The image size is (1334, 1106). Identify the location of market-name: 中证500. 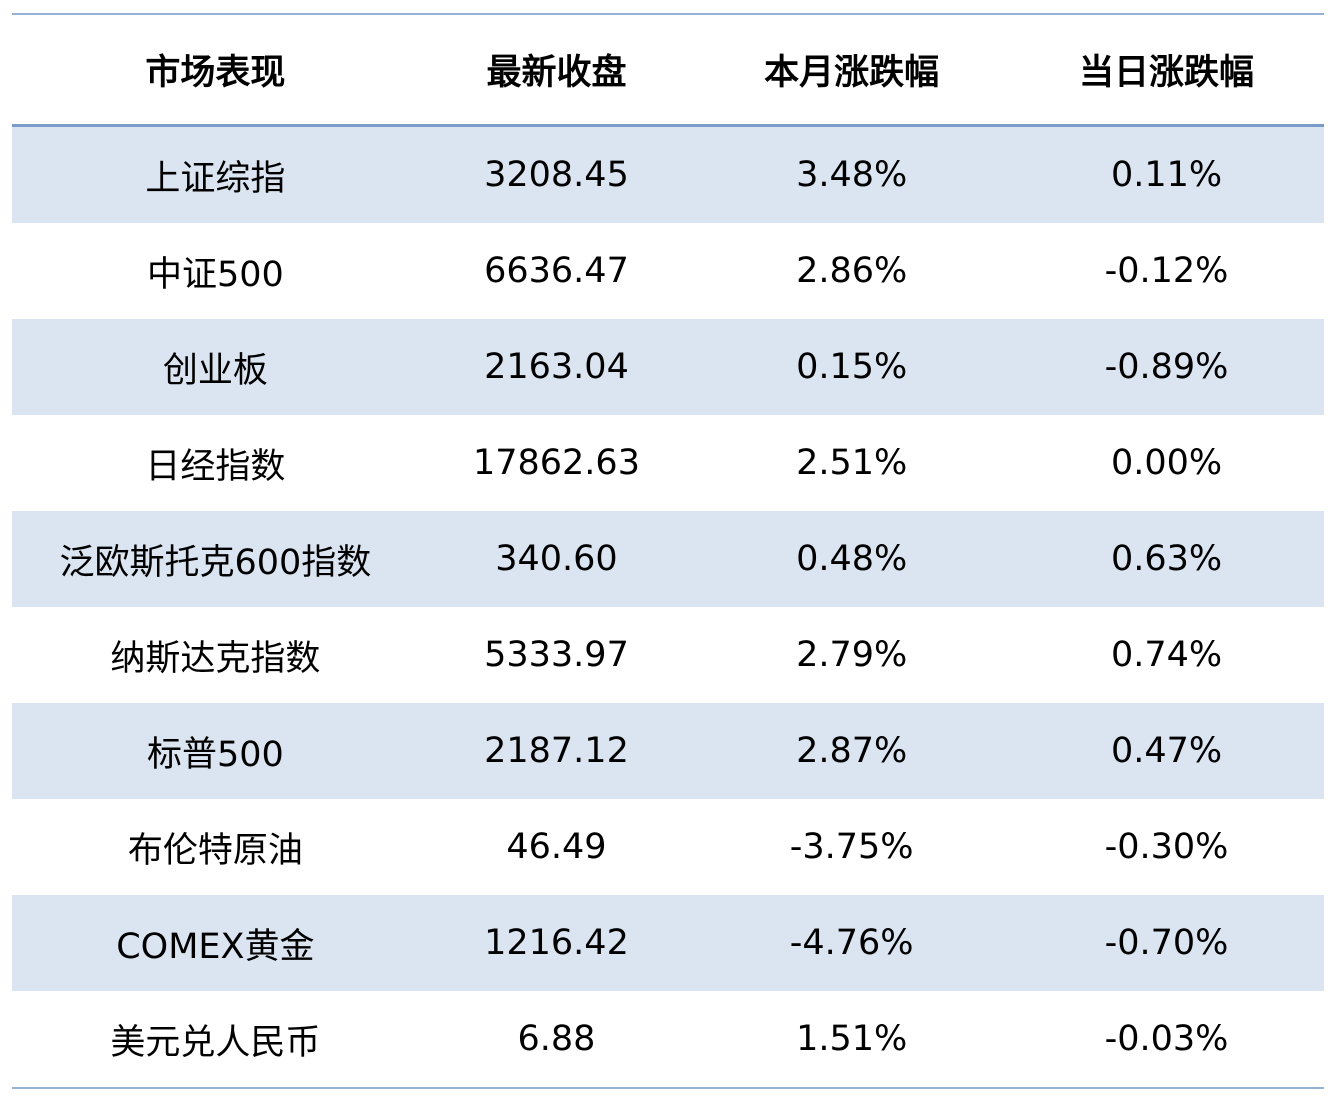
(215, 274).